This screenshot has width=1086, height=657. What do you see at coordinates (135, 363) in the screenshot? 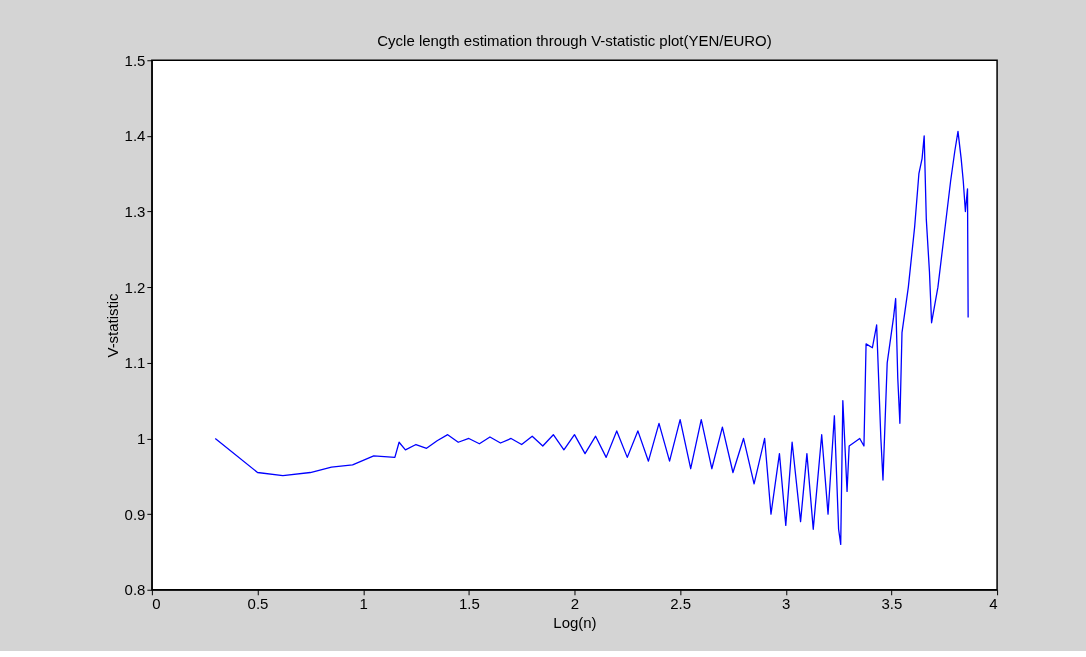
I see `y-tick-label: 1.1` at bounding box center [135, 363].